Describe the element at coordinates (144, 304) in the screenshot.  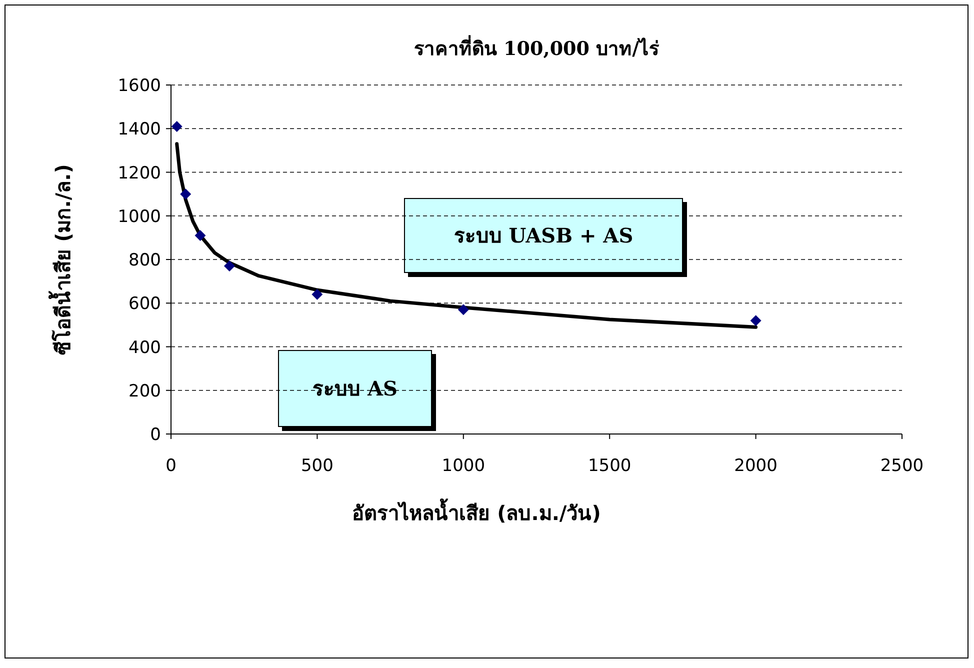
I see `y-tick-label: 600` at that location.